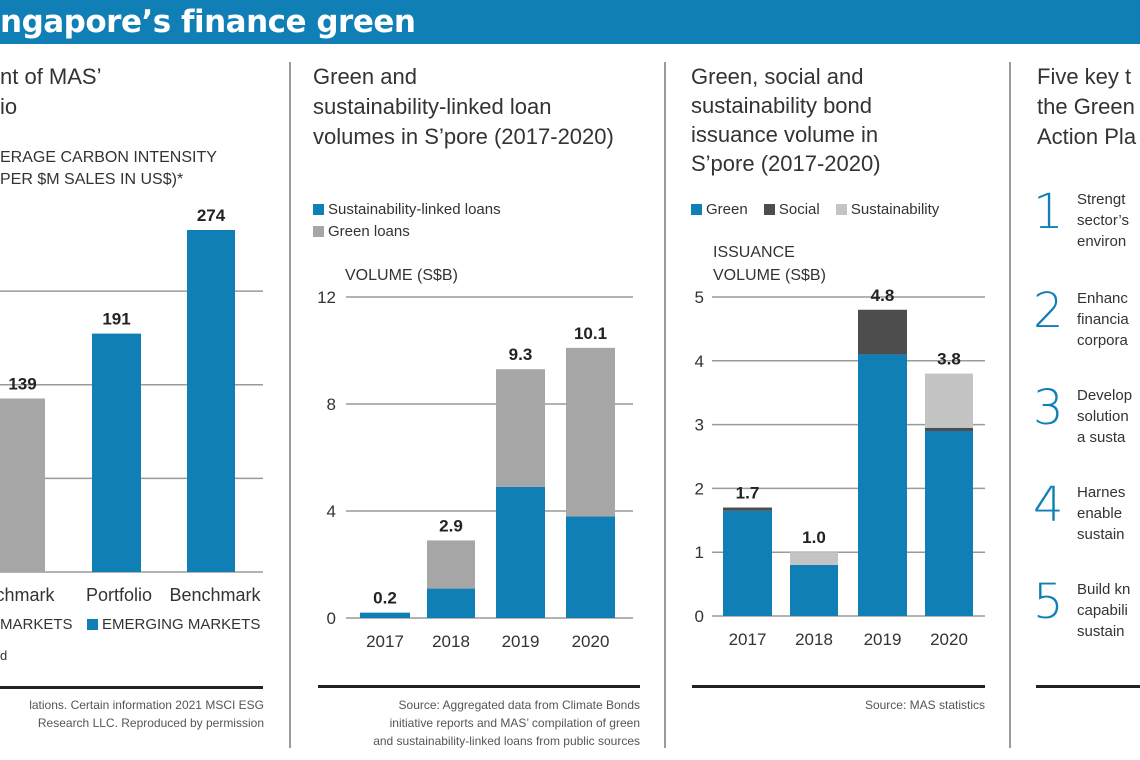  I want to click on axis-label-line: ERAGE CARBON INTENSITY, so click(108, 157).